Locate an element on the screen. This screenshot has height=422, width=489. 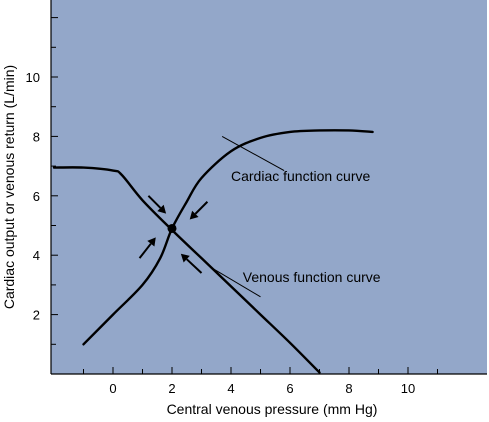
venous-curve-label: Venous function curve is located at coordinates (312, 277).